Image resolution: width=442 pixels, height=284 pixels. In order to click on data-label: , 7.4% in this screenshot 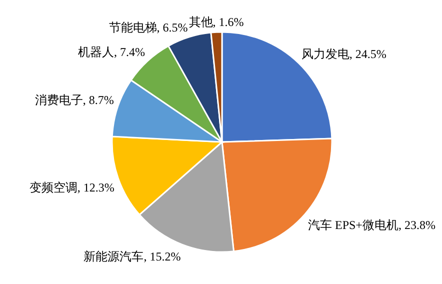, I will do `click(130, 51)`.